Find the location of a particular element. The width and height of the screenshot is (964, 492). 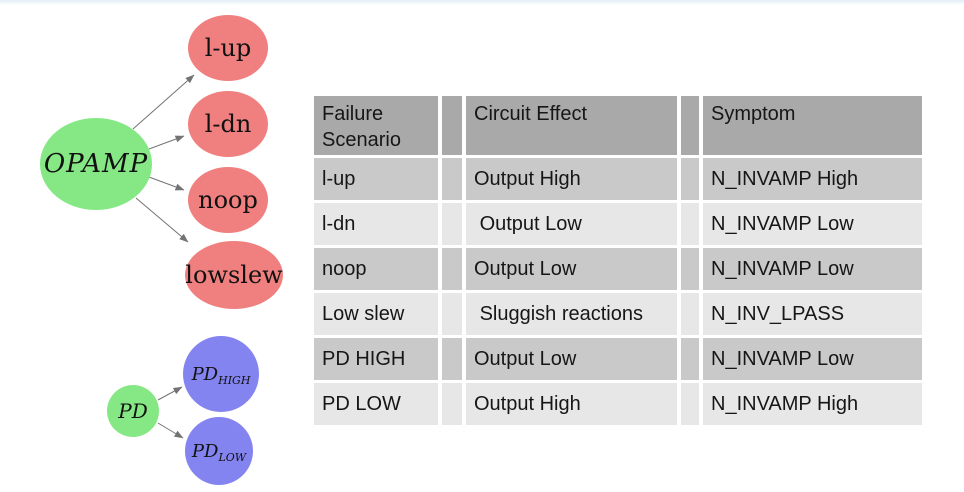

node-noop: noop is located at coordinates (228, 200).